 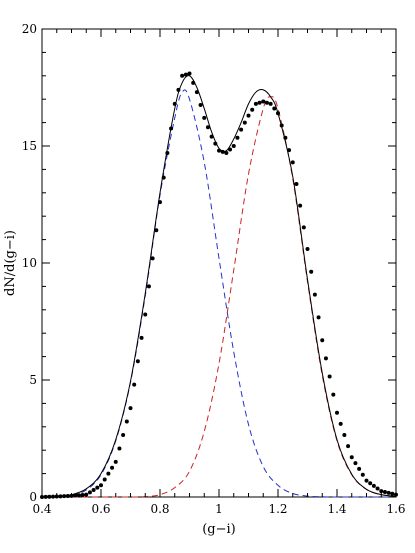 I want to click on x-tick-label: 0.6, so click(x=100, y=509).